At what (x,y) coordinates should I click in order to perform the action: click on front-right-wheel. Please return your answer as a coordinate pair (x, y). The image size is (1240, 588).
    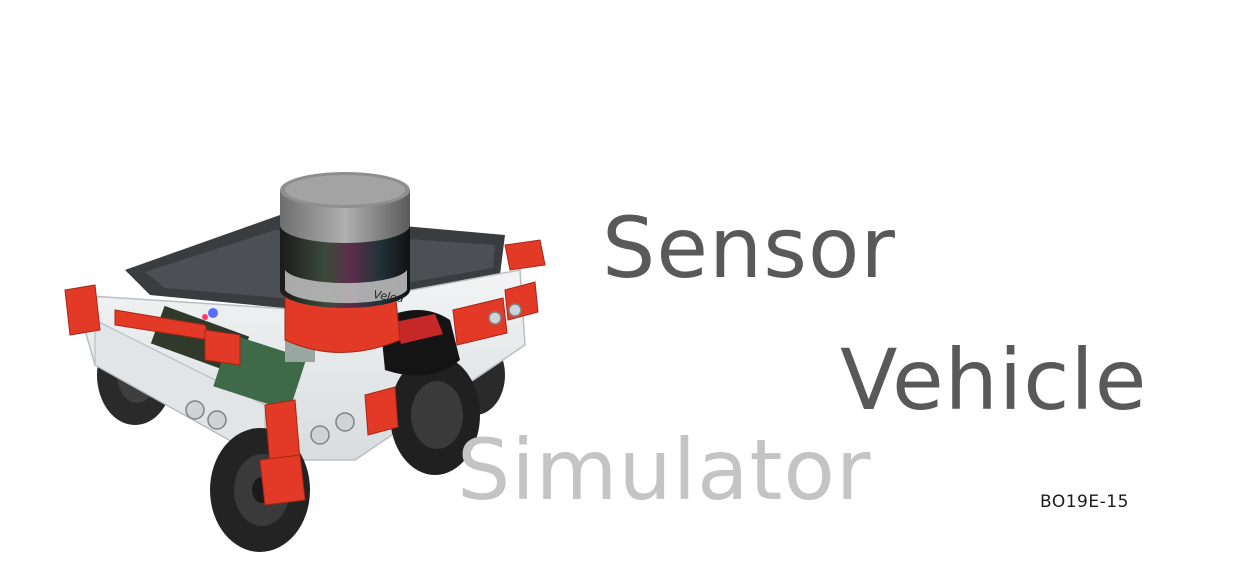
    Looking at the image, I should click on (435, 415).